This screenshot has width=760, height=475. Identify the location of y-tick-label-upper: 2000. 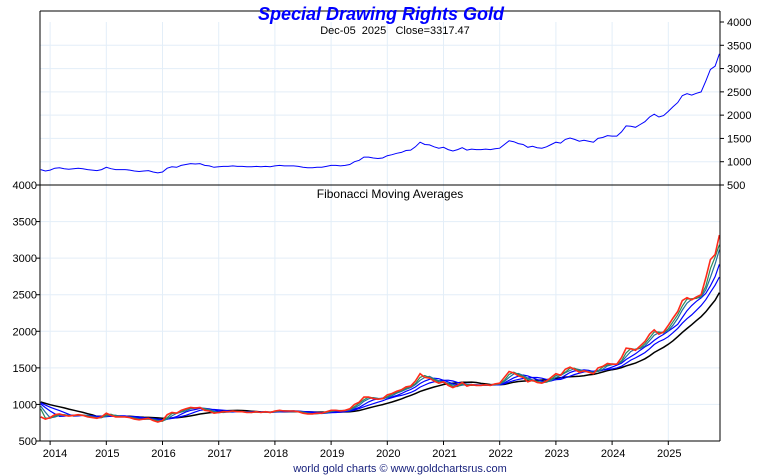
(739, 116).